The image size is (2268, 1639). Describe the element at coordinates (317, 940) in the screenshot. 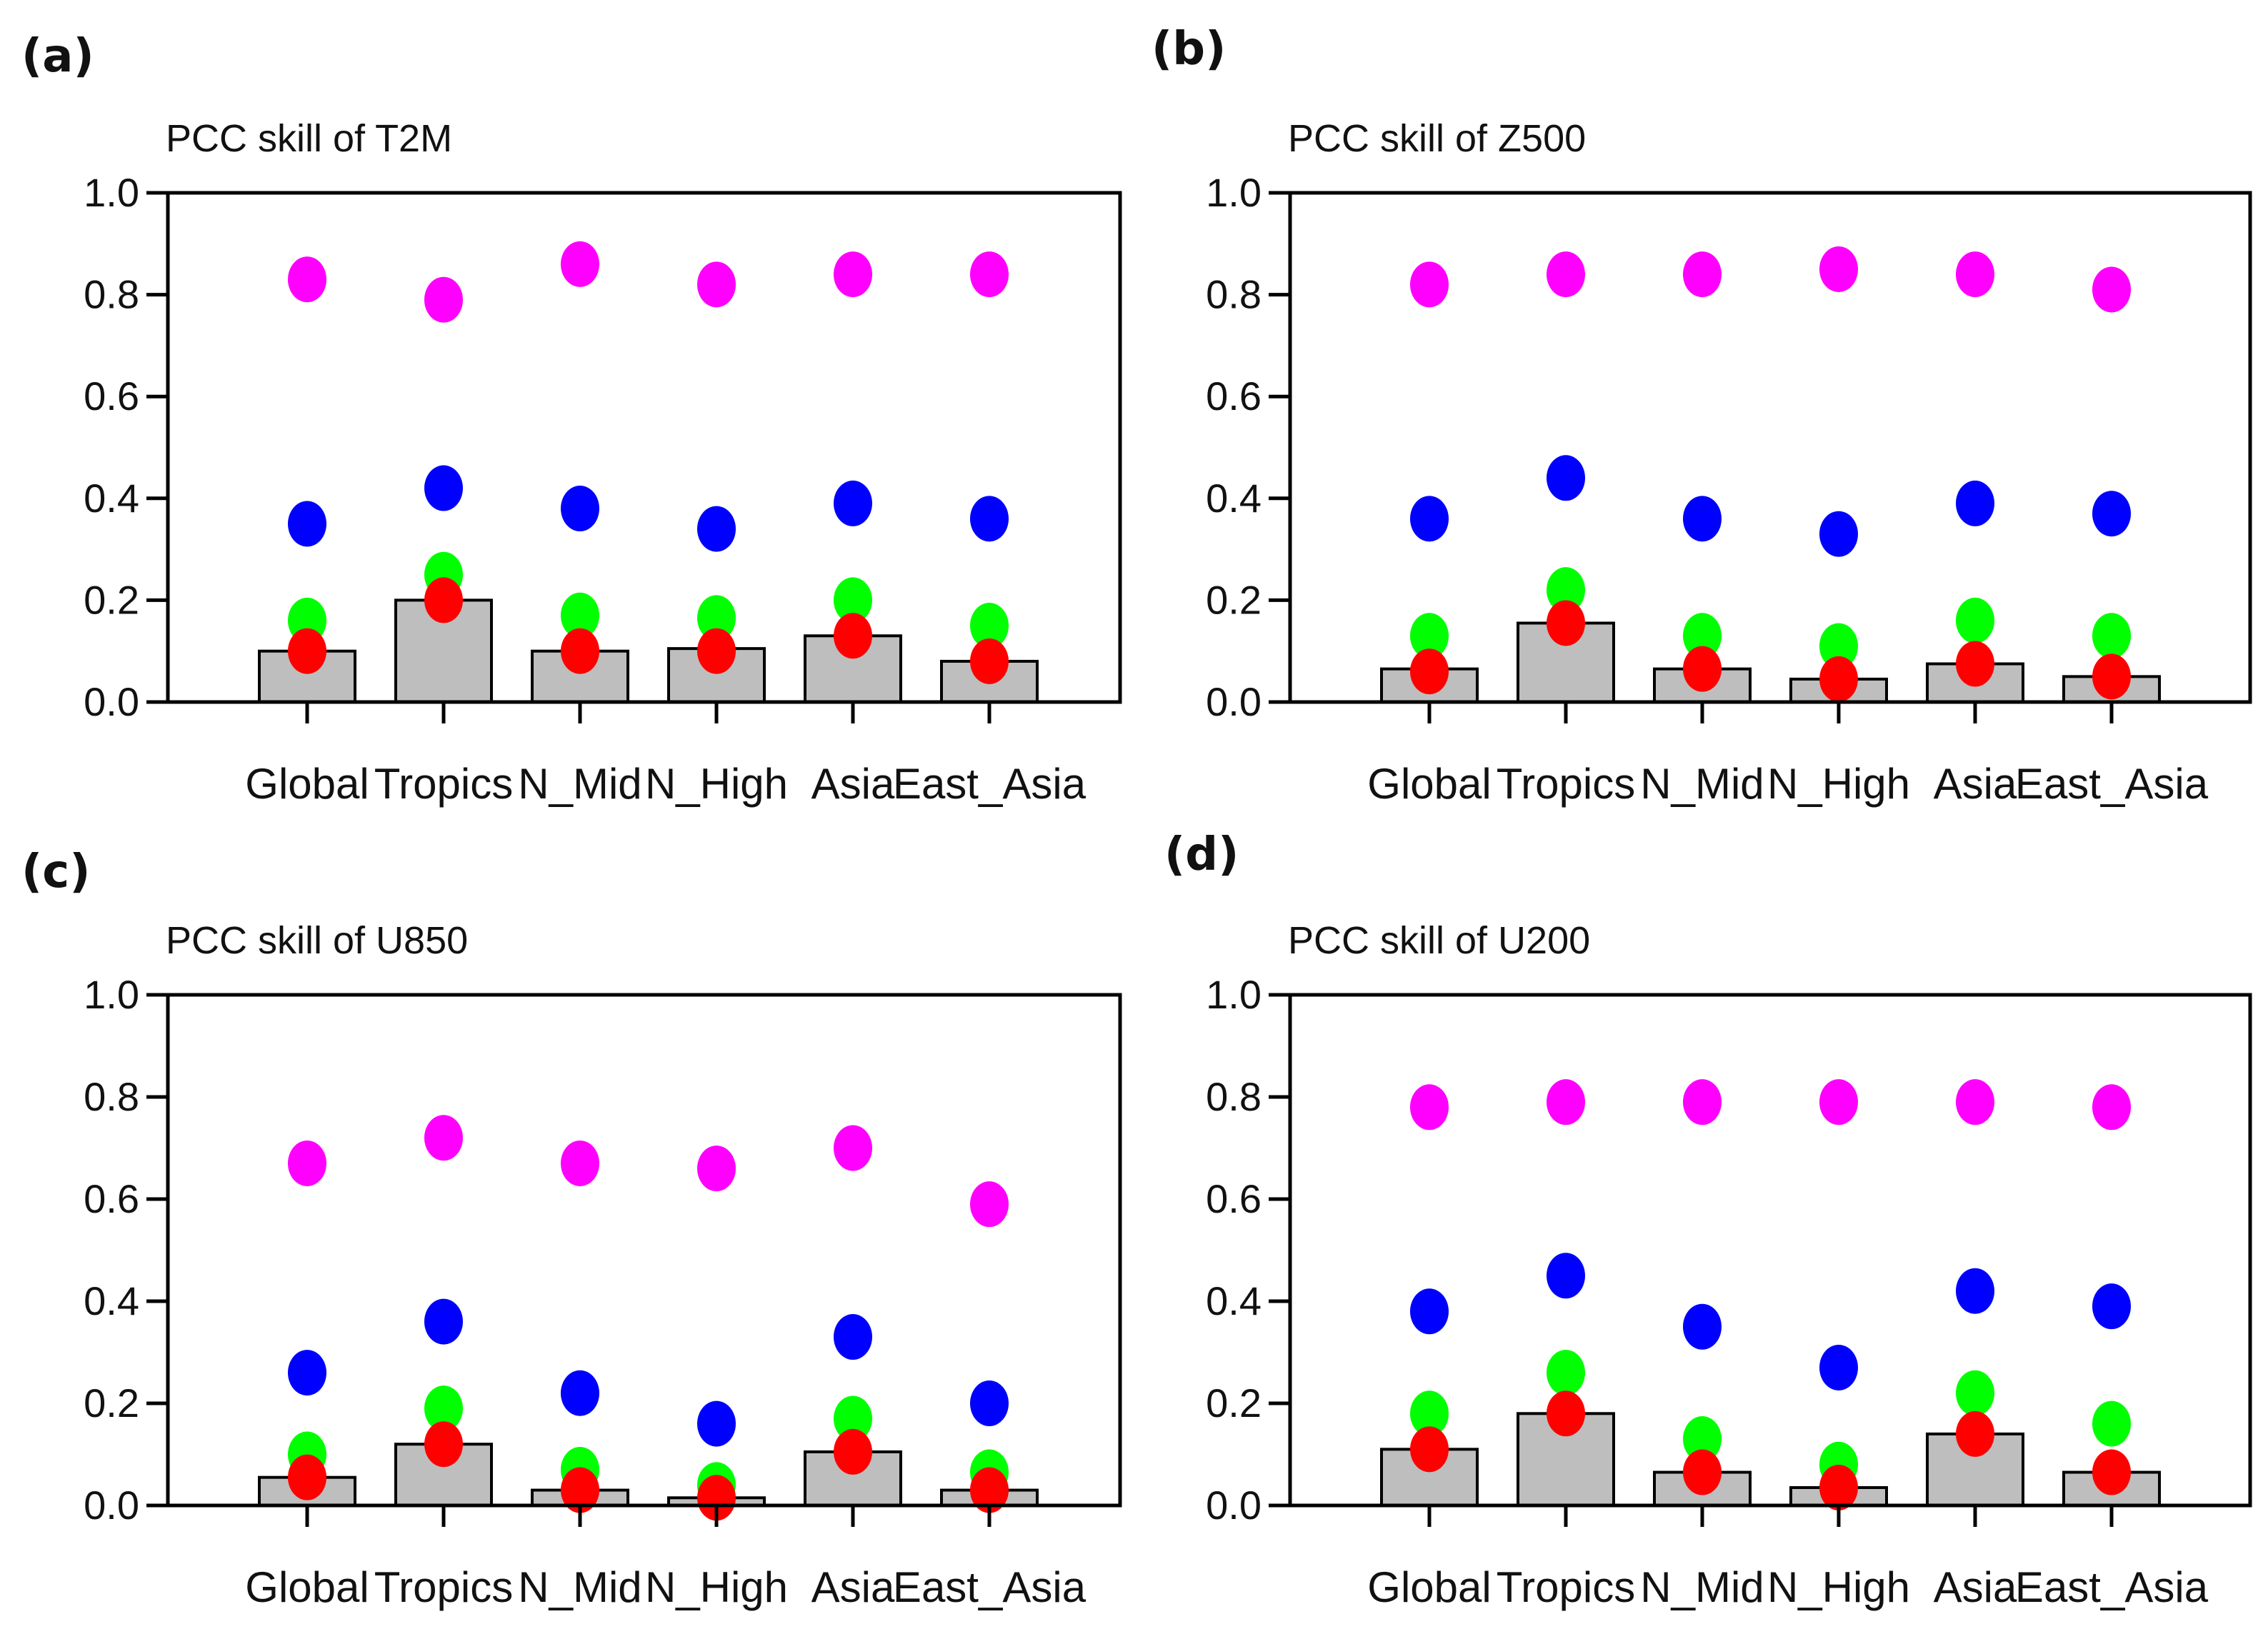

I see `chart-title: PCC skill of U850` at that location.